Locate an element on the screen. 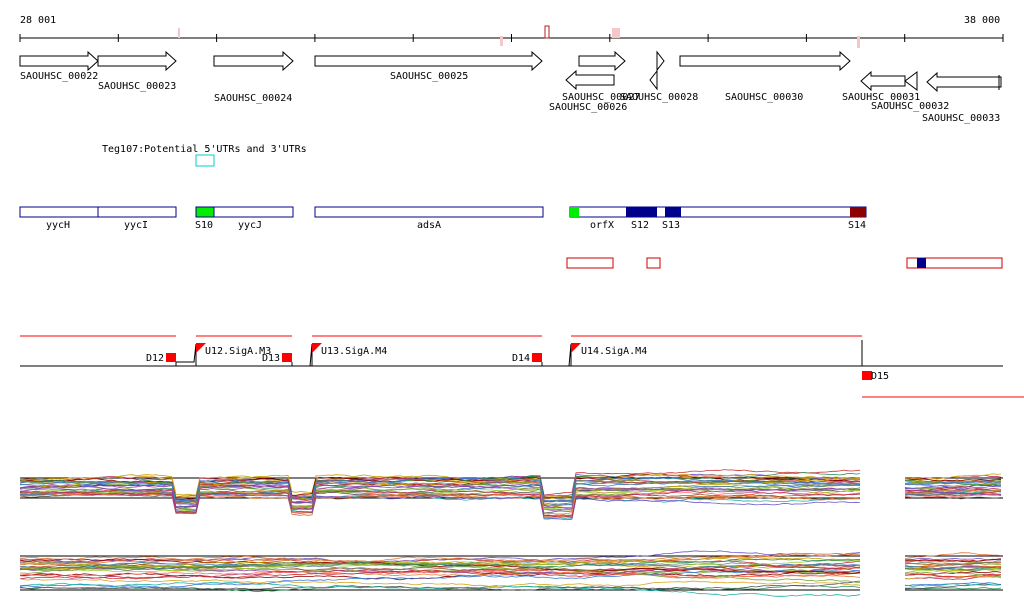  gene-SAOUHSC_00025: SAOUHSC_00025 is located at coordinates (428, 66).